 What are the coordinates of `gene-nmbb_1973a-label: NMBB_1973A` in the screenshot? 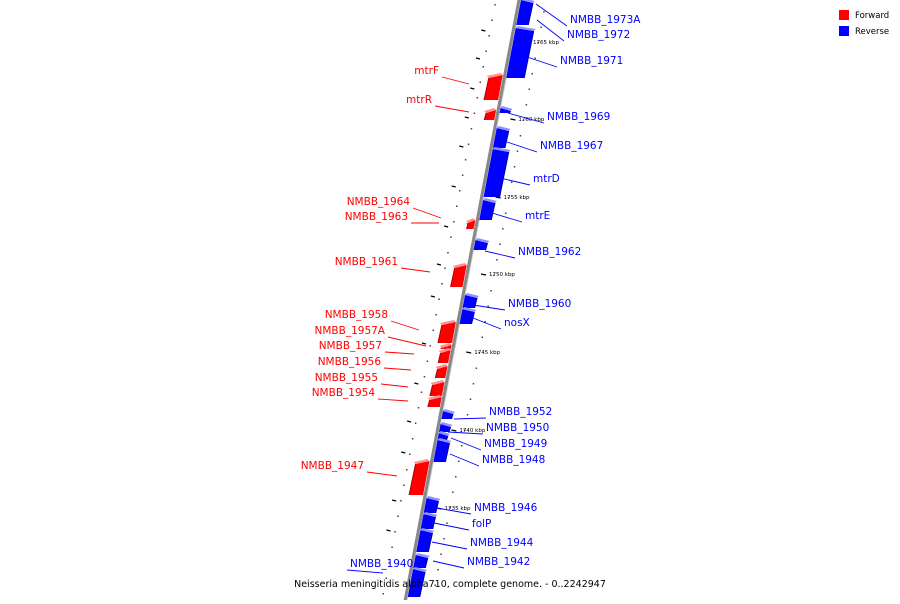 It's located at (605, 20).